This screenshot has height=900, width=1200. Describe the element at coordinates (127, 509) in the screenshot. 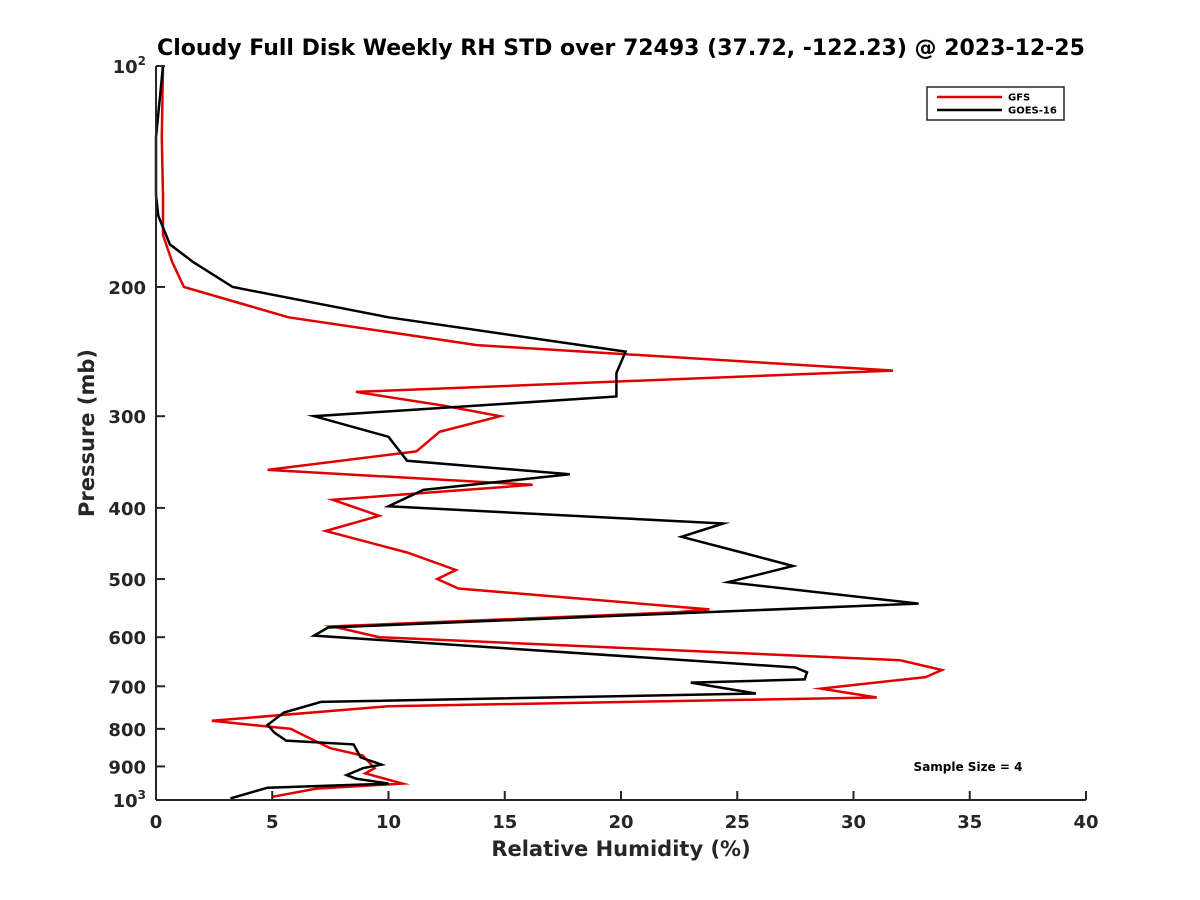

I see `y-tick-label: 400` at that location.